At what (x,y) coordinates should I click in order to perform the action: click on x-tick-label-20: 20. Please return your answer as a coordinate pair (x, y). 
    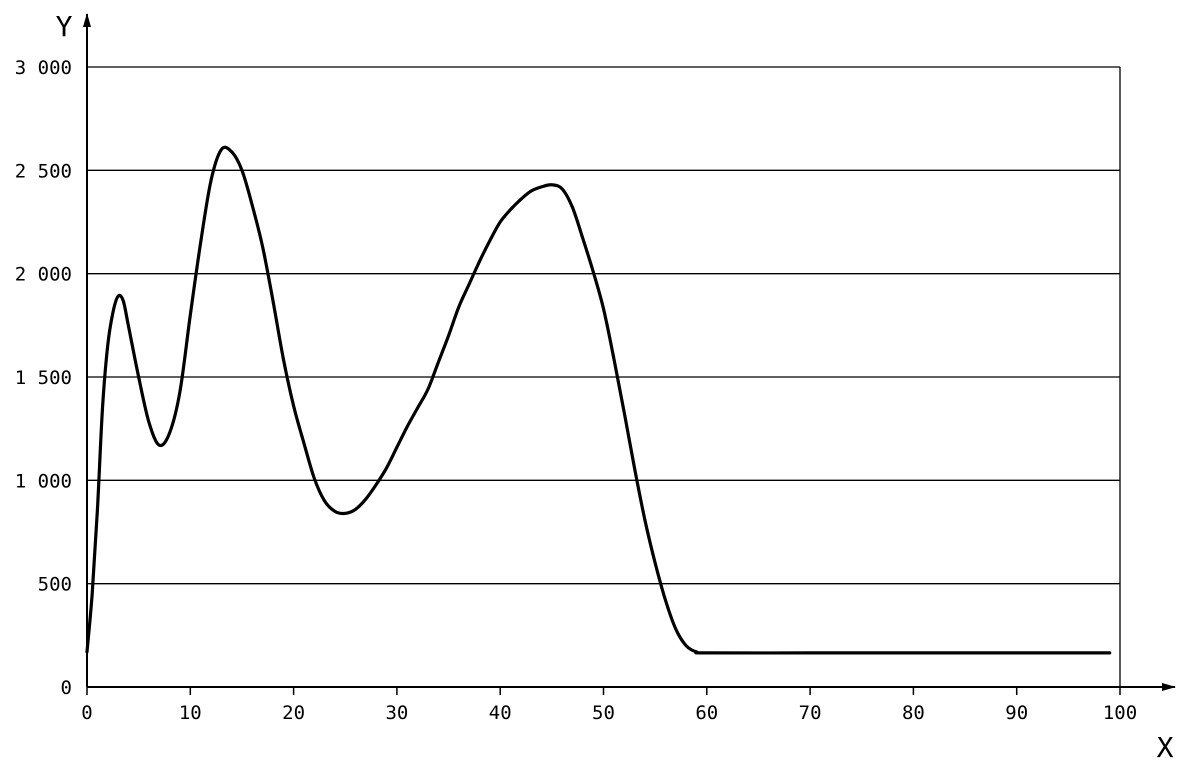
    Looking at the image, I should click on (293, 713).